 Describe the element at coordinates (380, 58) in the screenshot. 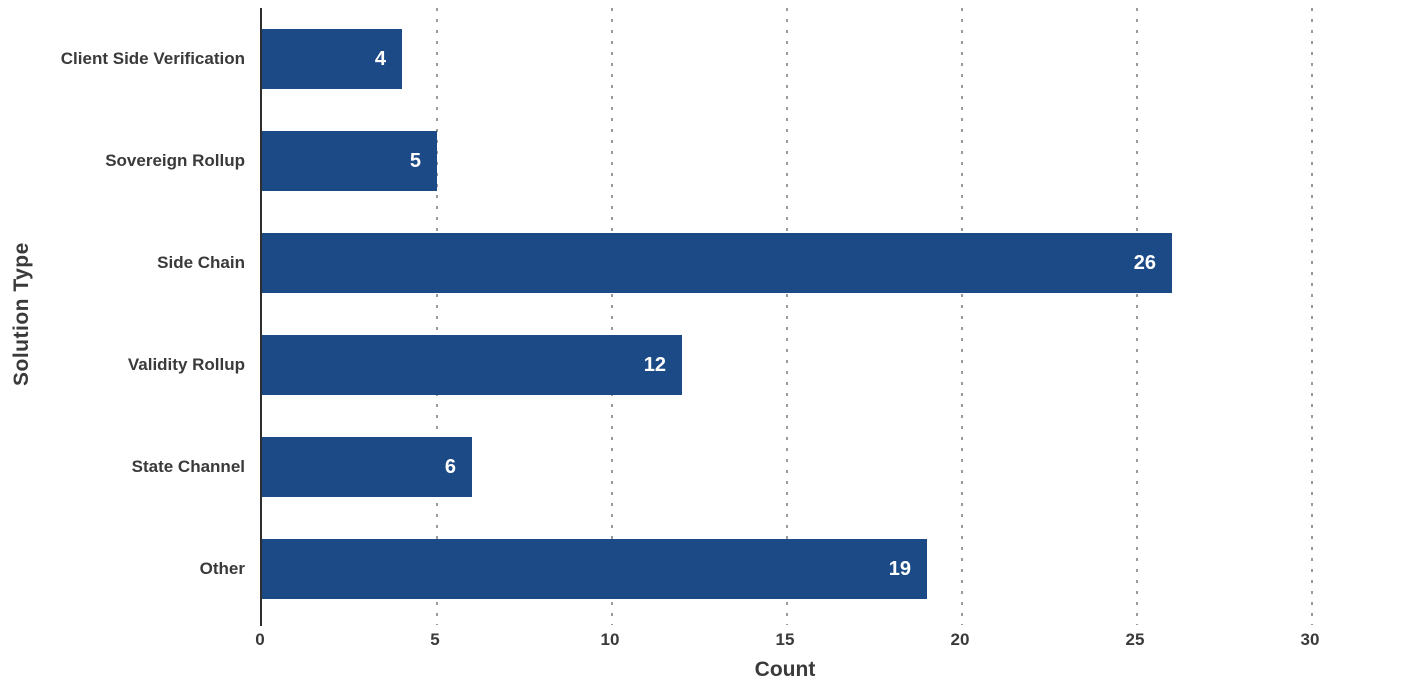

I see `bar-value-label: 4` at that location.